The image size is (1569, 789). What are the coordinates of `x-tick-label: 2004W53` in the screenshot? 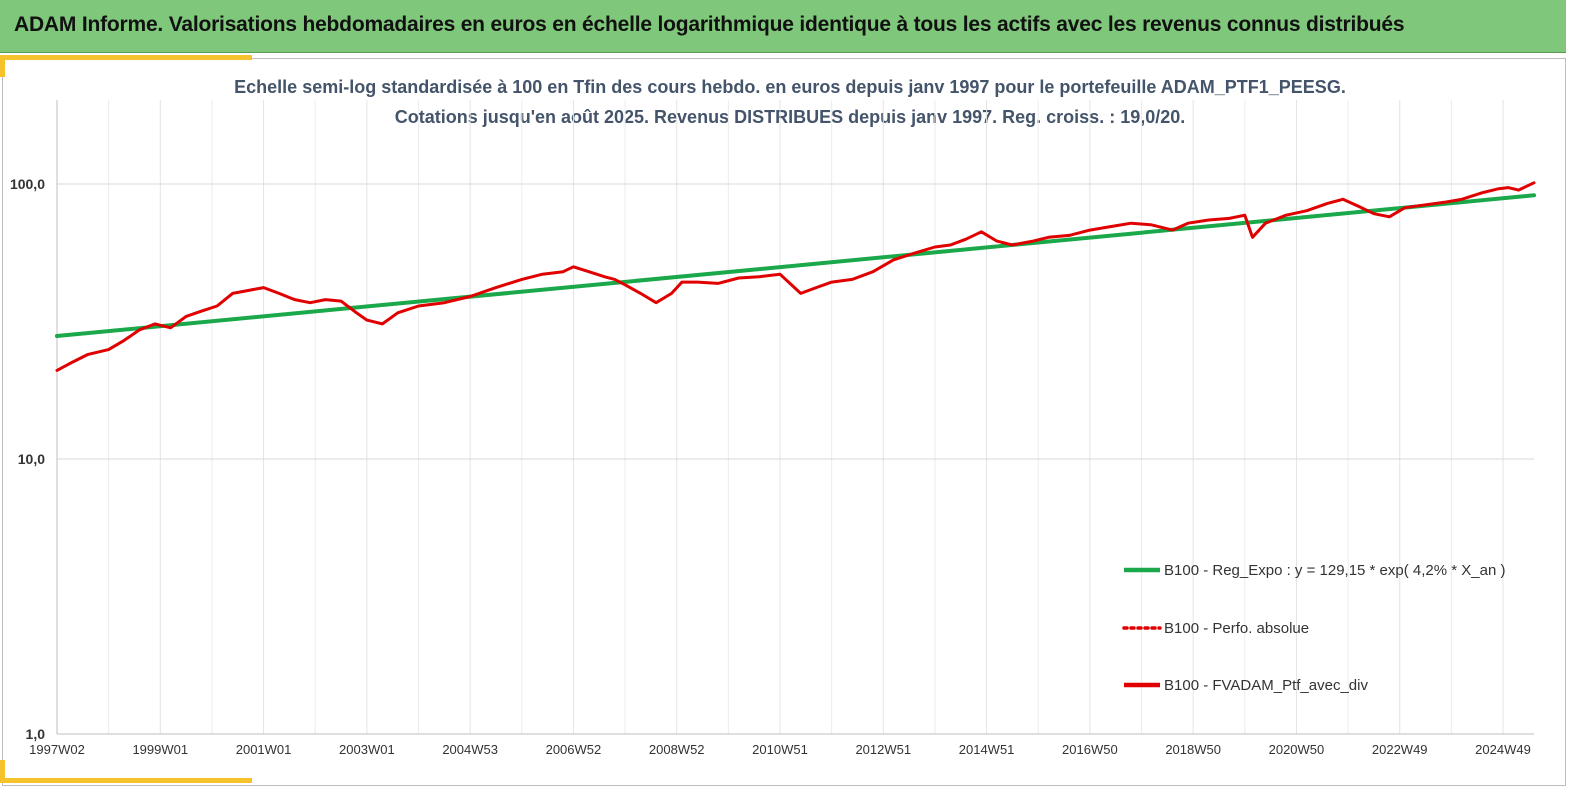 It's located at (470, 749).